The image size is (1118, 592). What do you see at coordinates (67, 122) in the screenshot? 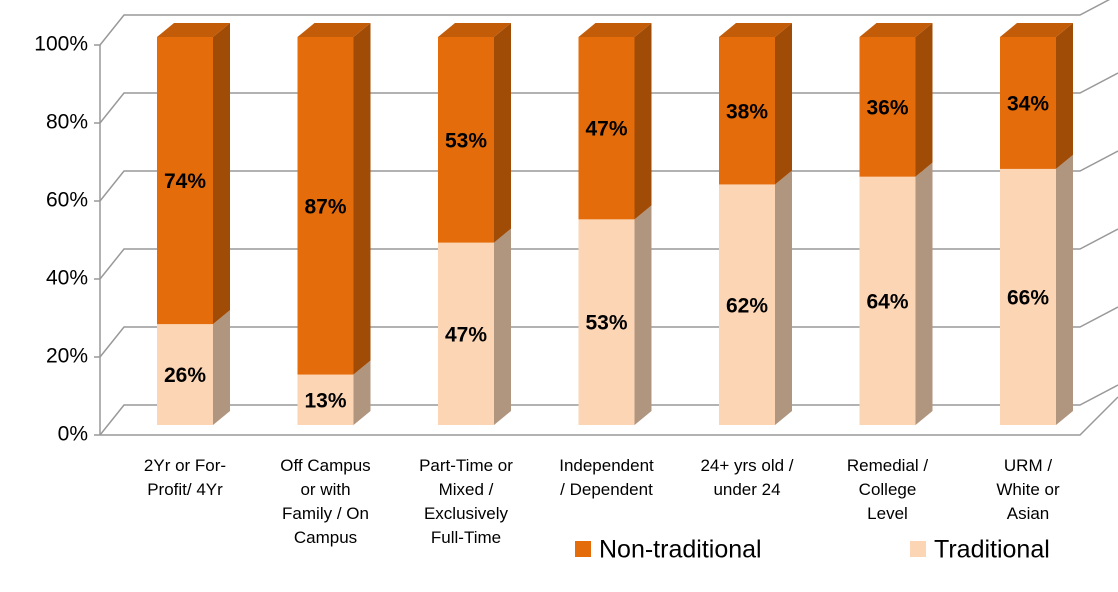
I see `y-tick-label: 80%` at bounding box center [67, 122].